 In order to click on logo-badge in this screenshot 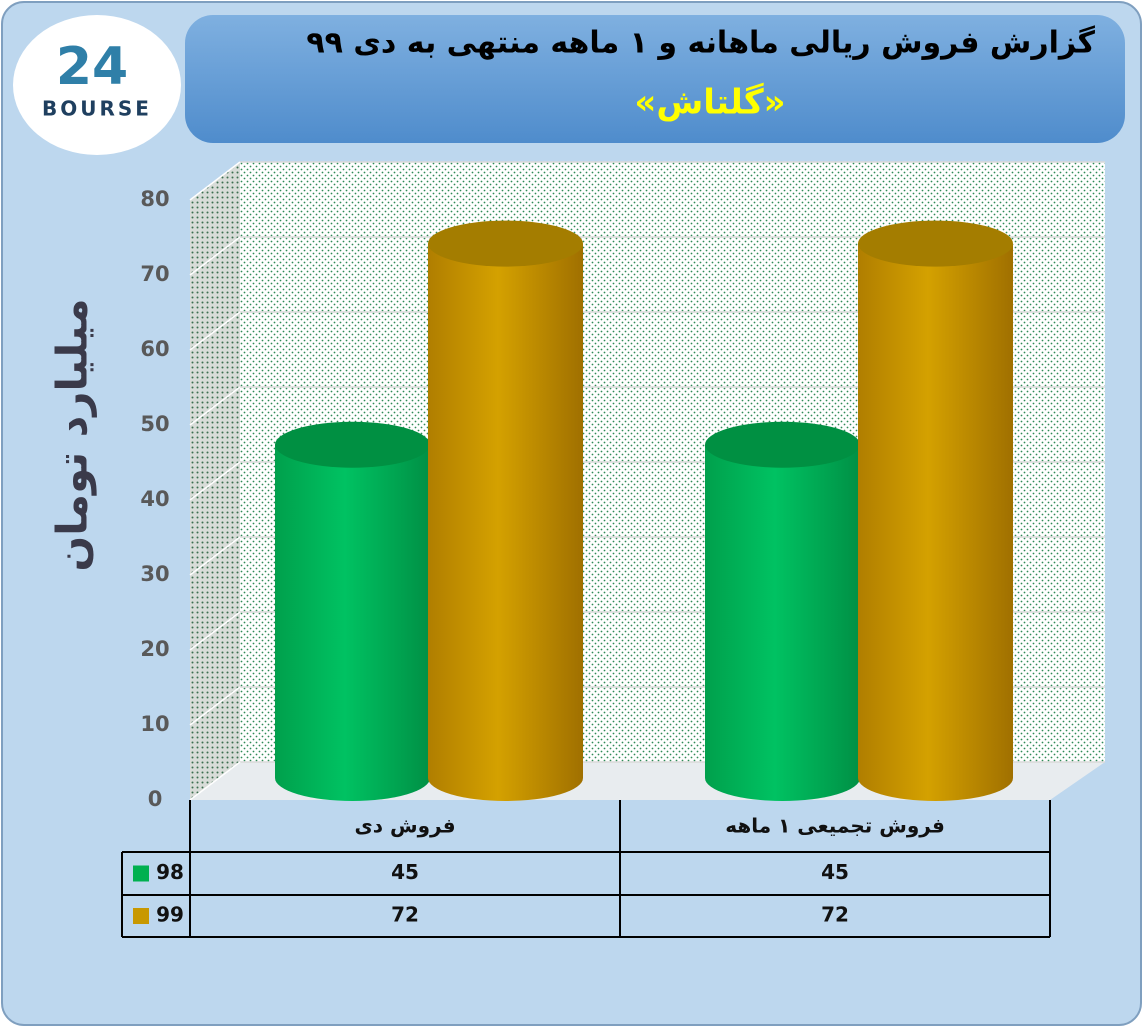, I will do `click(97, 85)`.